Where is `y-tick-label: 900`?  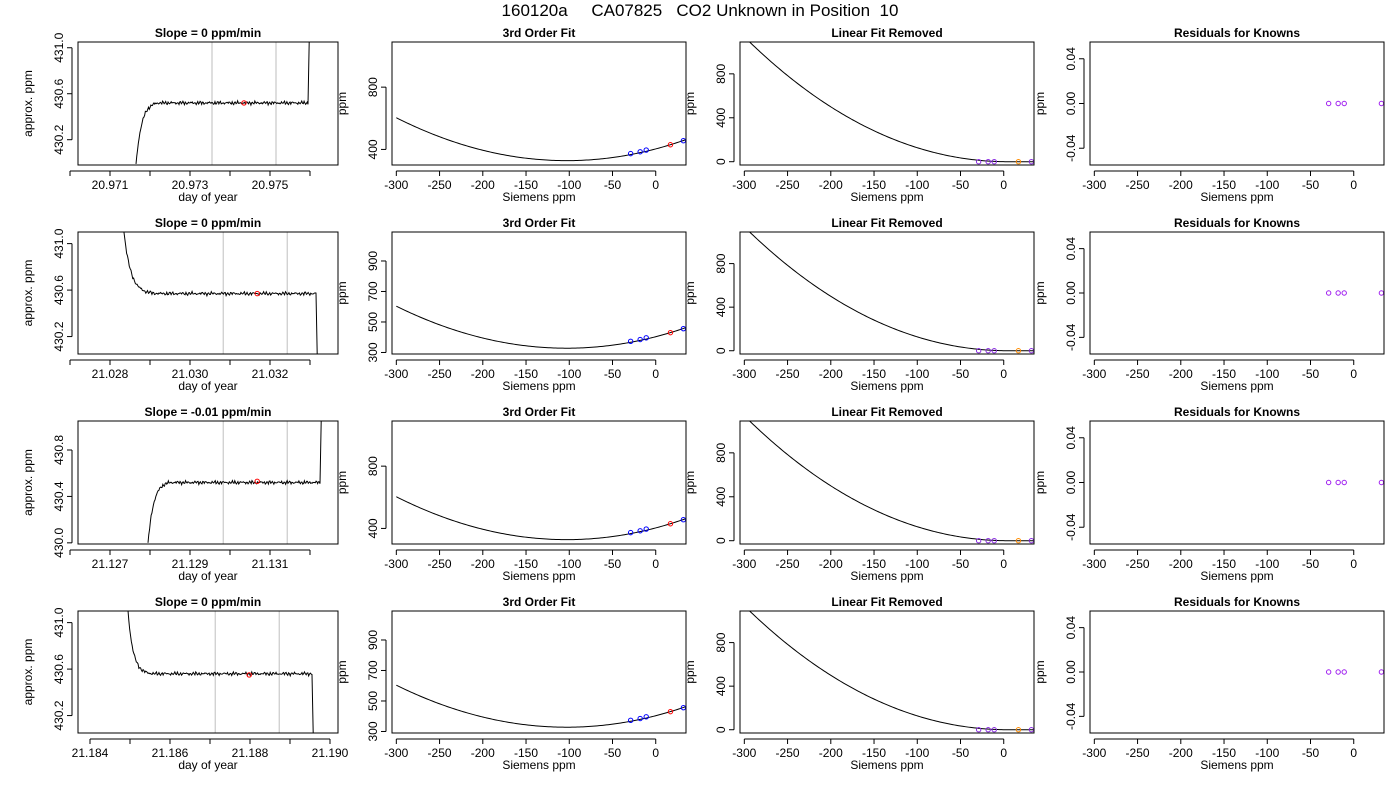
y-tick-label: 900 is located at coordinates (373, 261).